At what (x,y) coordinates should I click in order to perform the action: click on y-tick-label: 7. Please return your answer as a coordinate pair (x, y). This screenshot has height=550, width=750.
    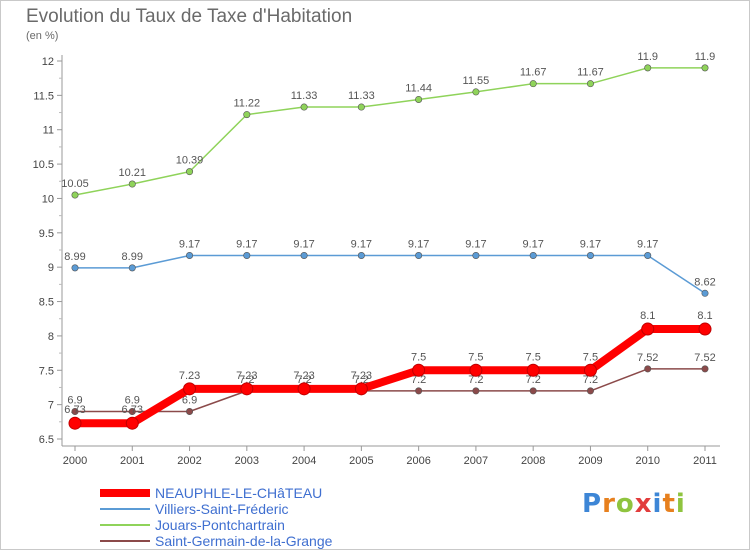
    Looking at the image, I should click on (51, 406).